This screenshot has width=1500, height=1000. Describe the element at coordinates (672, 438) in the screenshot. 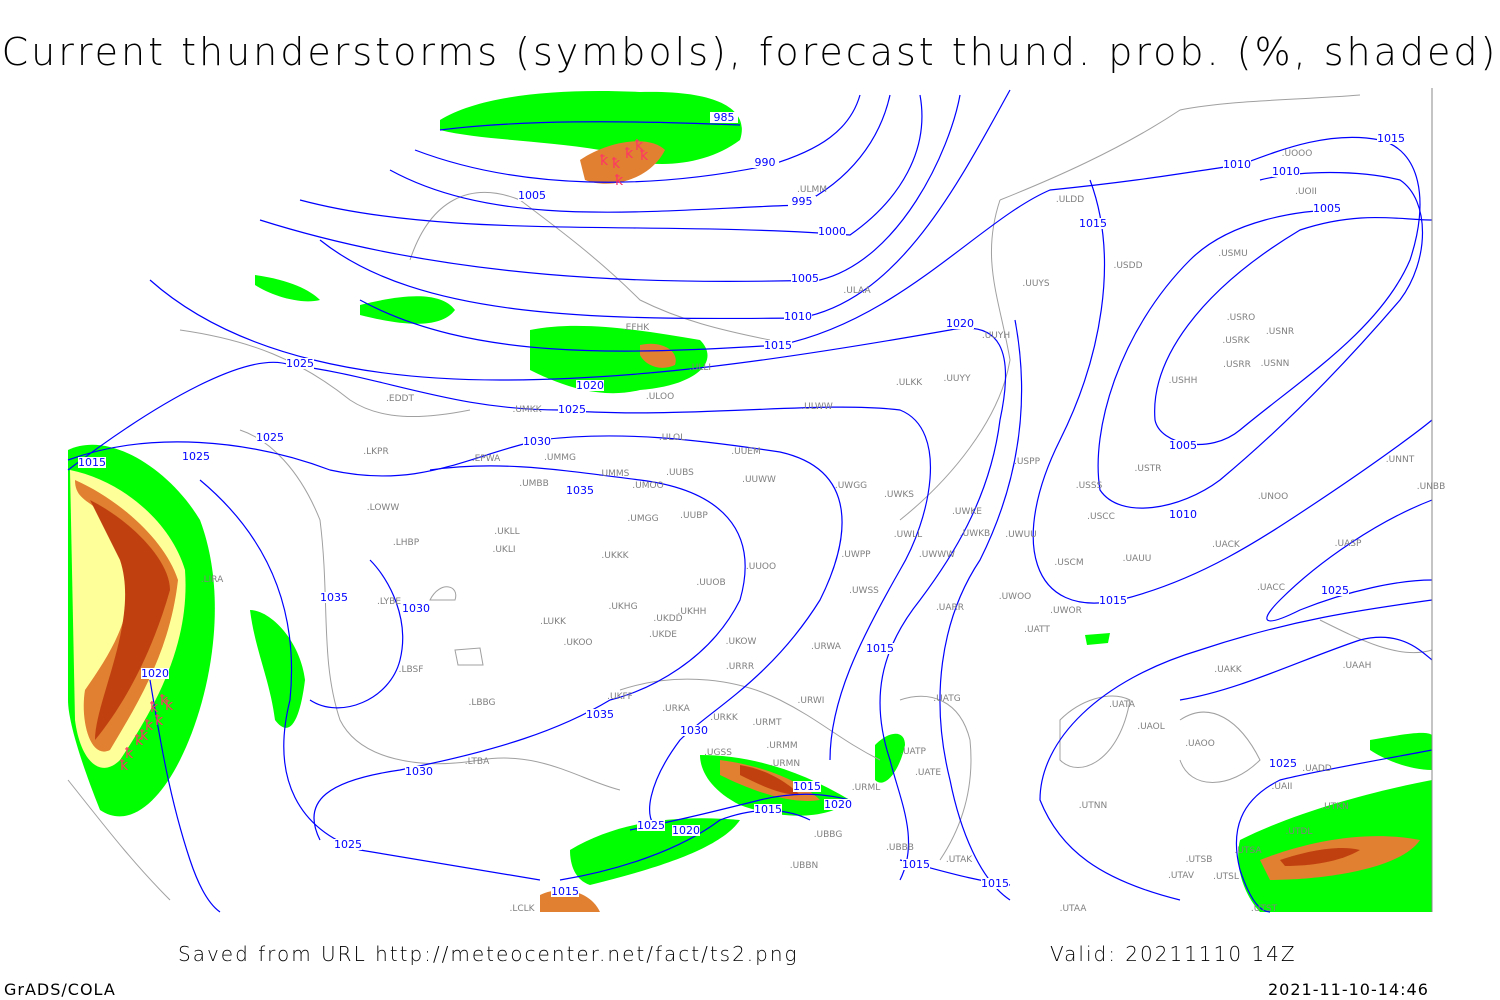

I see `station-label: .ULOL` at that location.